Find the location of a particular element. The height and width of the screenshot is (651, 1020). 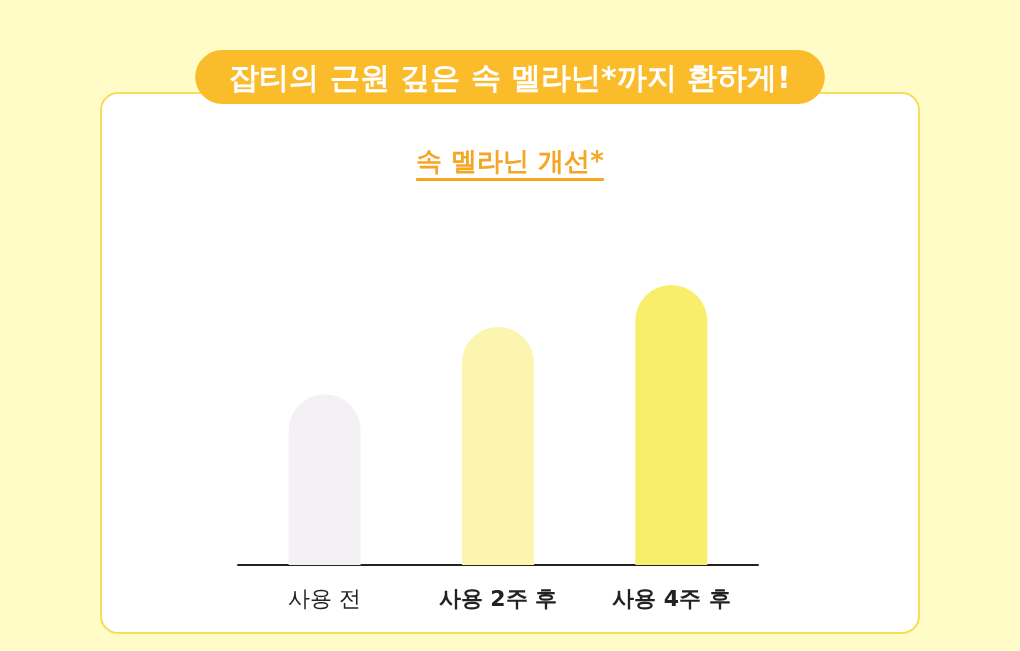

x-tick-label: 사용 전 is located at coordinates (325, 598).